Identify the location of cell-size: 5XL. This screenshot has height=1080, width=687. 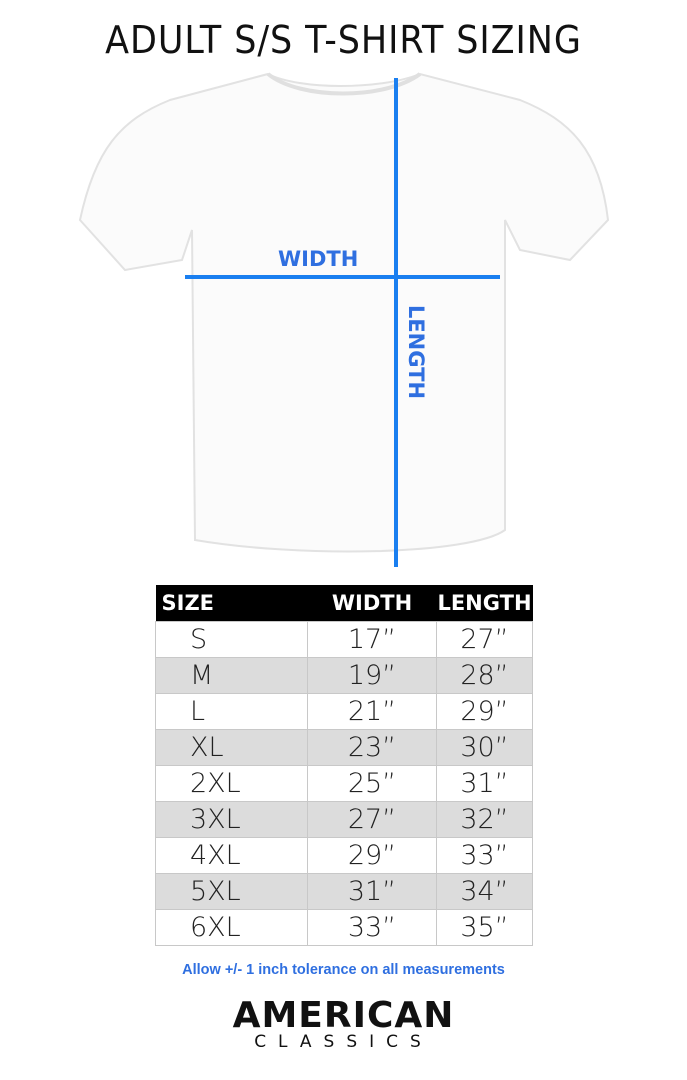
(231, 891).